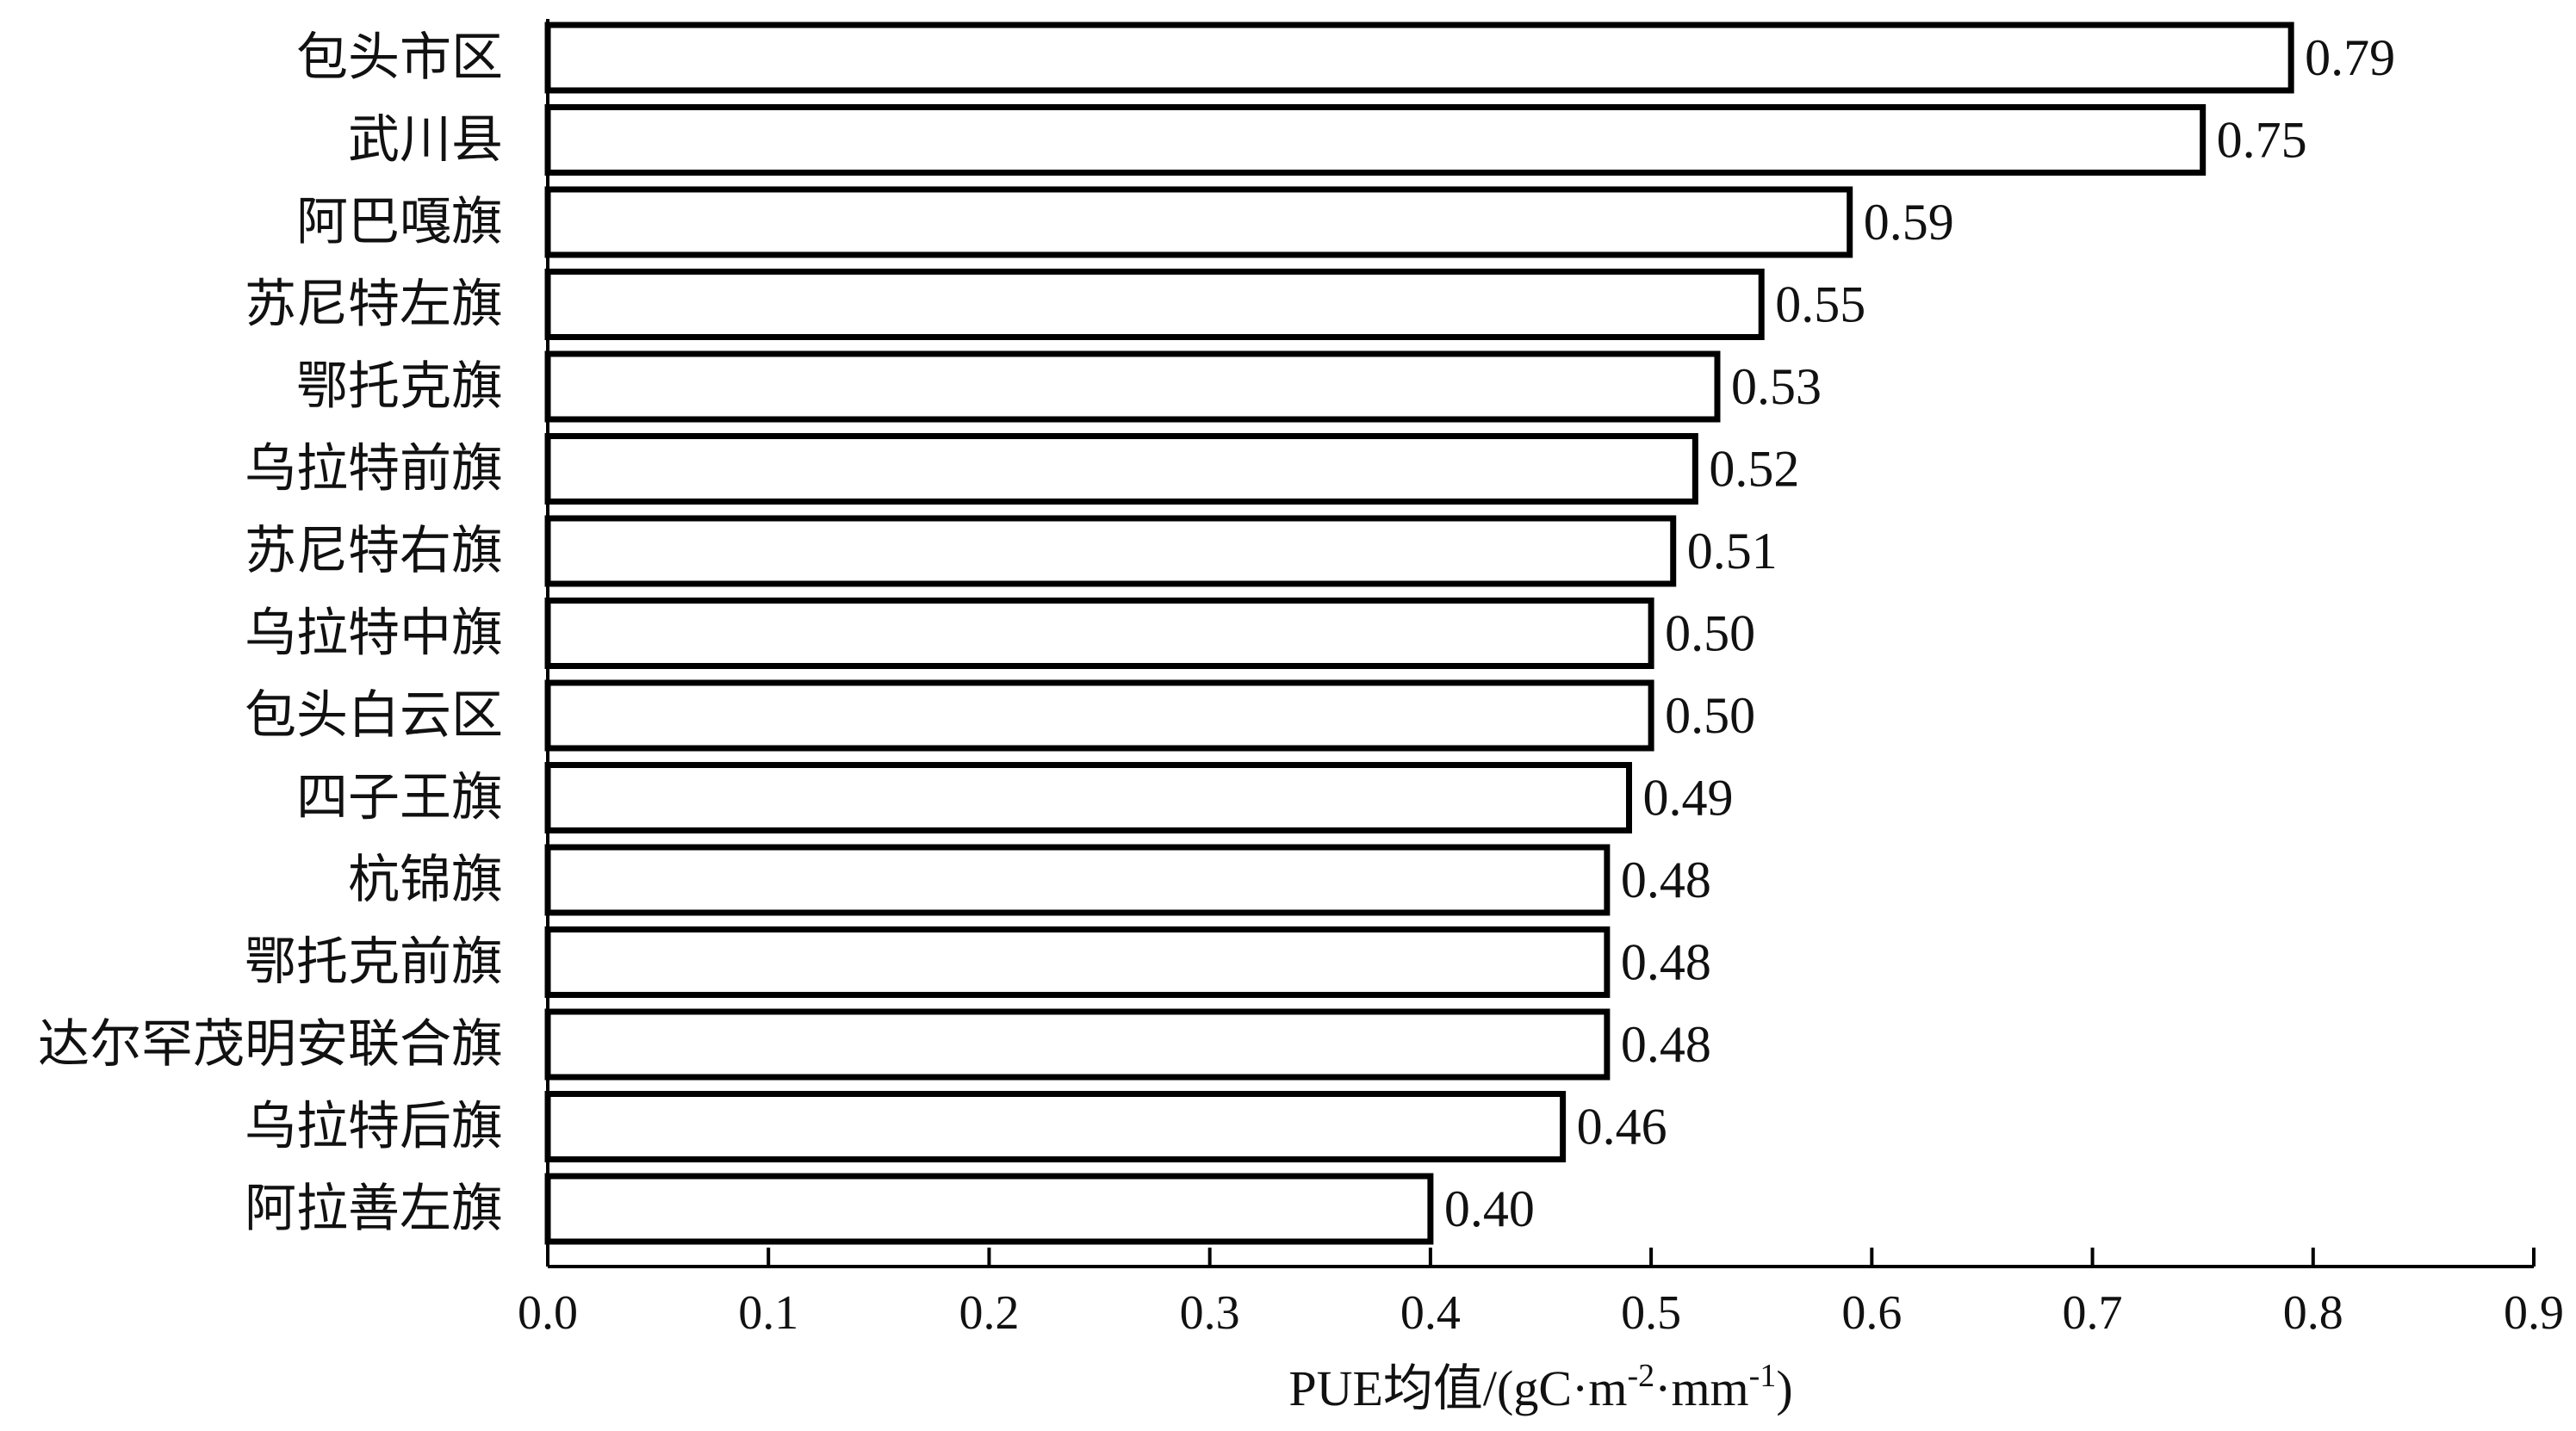 The height and width of the screenshot is (1431, 2576). Describe the element at coordinates (1909, 223) in the screenshot. I see `value-label-2: 0.59` at that location.